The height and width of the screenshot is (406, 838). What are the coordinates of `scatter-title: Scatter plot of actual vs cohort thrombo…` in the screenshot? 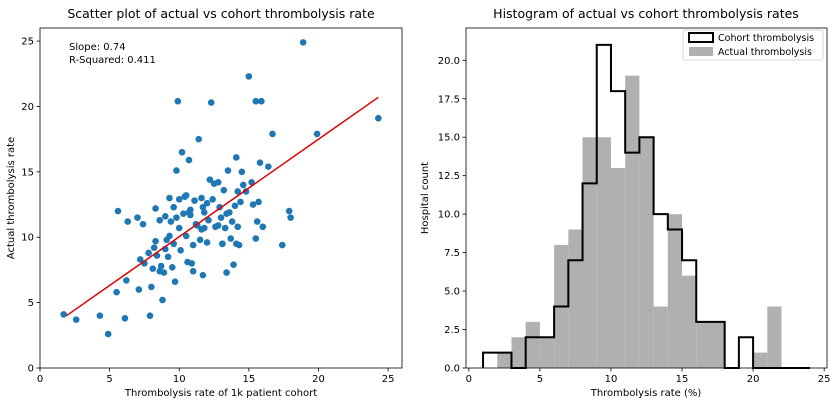 It's located at (221, 13).